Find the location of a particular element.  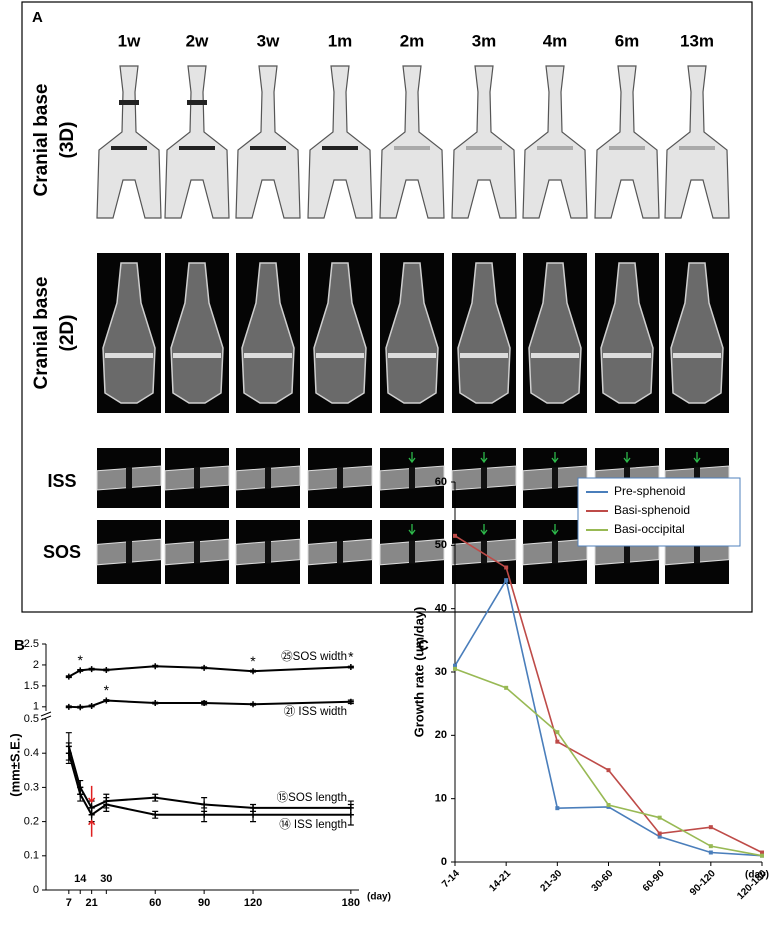

panel-label: C is located at coordinates (423, 645).